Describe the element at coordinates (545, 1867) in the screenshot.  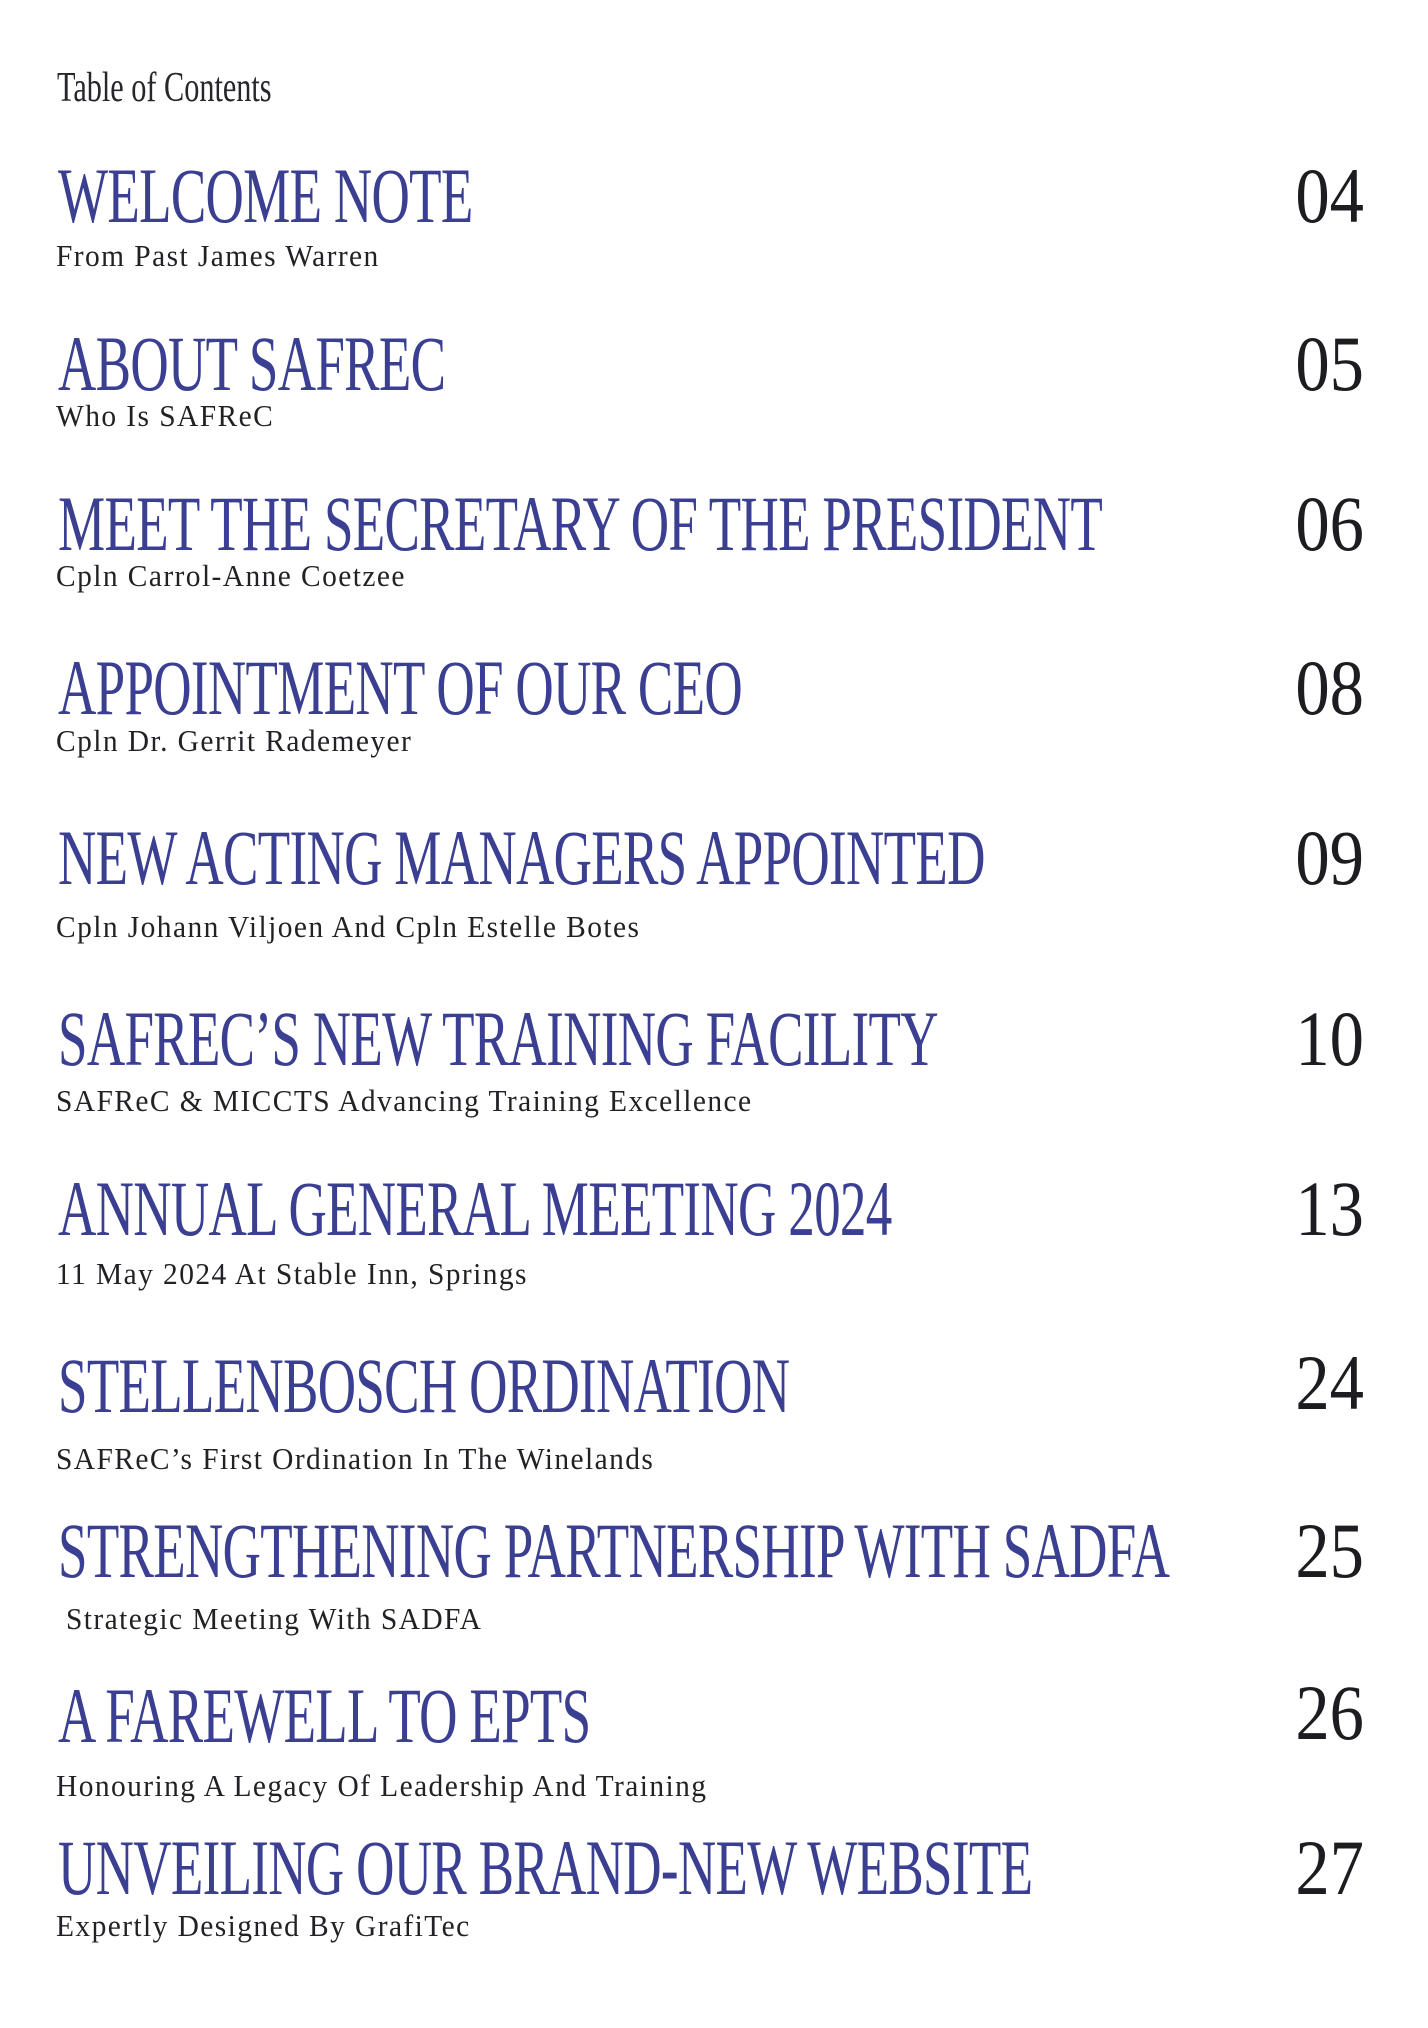
I see `toc-entry-title: UNVEILING OUR BRAND-NEW WEBSITE` at that location.